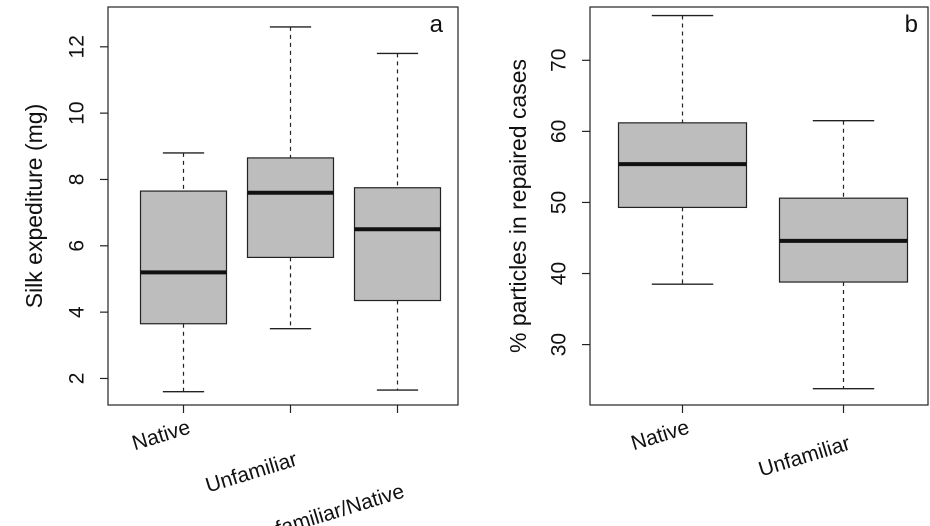  Describe the element at coordinates (559, 344) in the screenshot. I see `y-tick-label: 30` at that location.